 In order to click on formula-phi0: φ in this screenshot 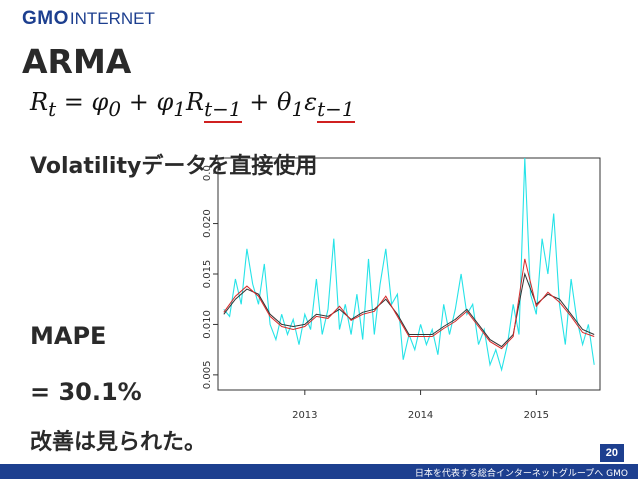, I will do `click(100, 102)`.